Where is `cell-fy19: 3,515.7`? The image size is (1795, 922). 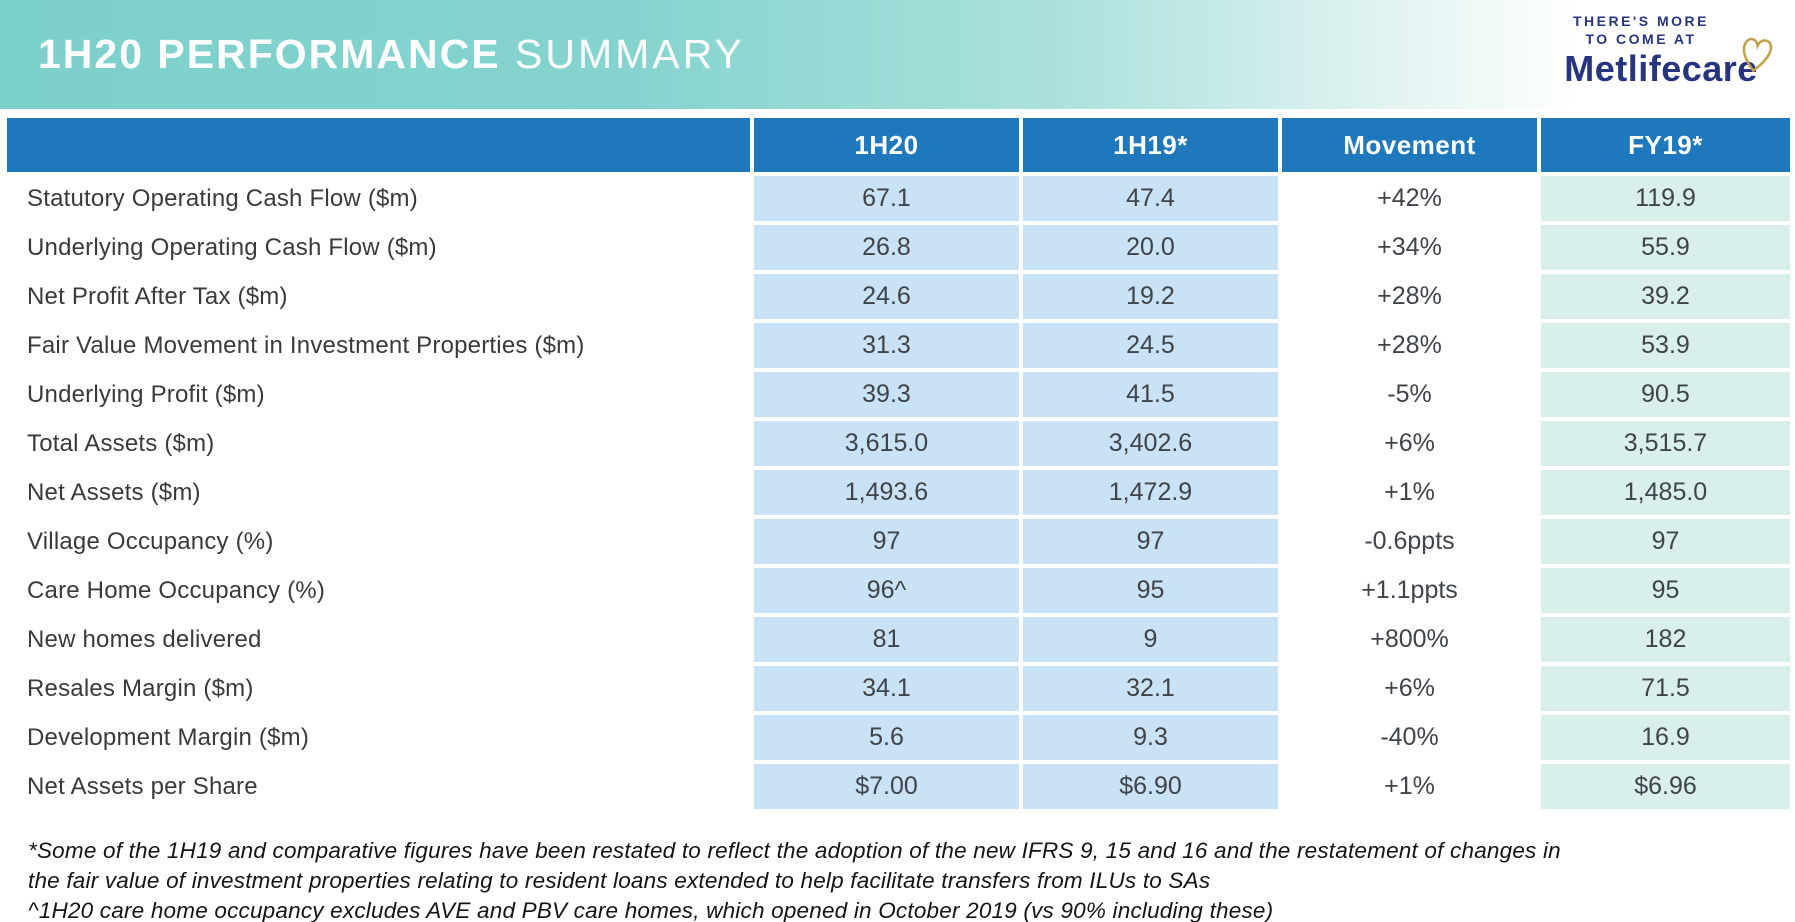
cell-fy19: 3,515.7 is located at coordinates (1665, 443).